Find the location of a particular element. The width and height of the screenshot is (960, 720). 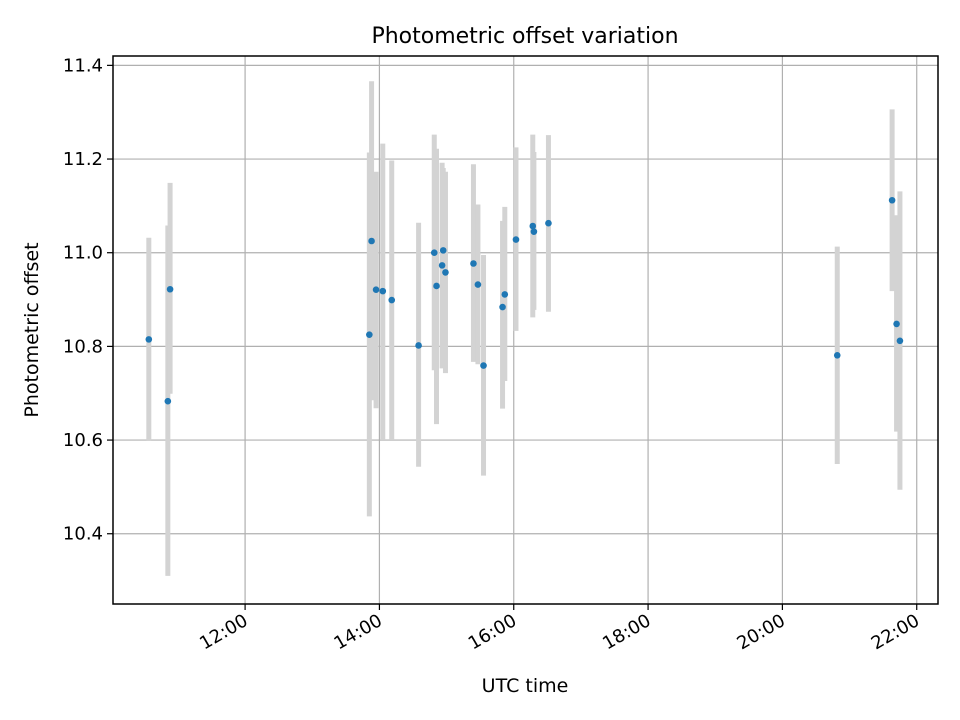

x-tick-label: 20:00 is located at coordinates (760, 632).